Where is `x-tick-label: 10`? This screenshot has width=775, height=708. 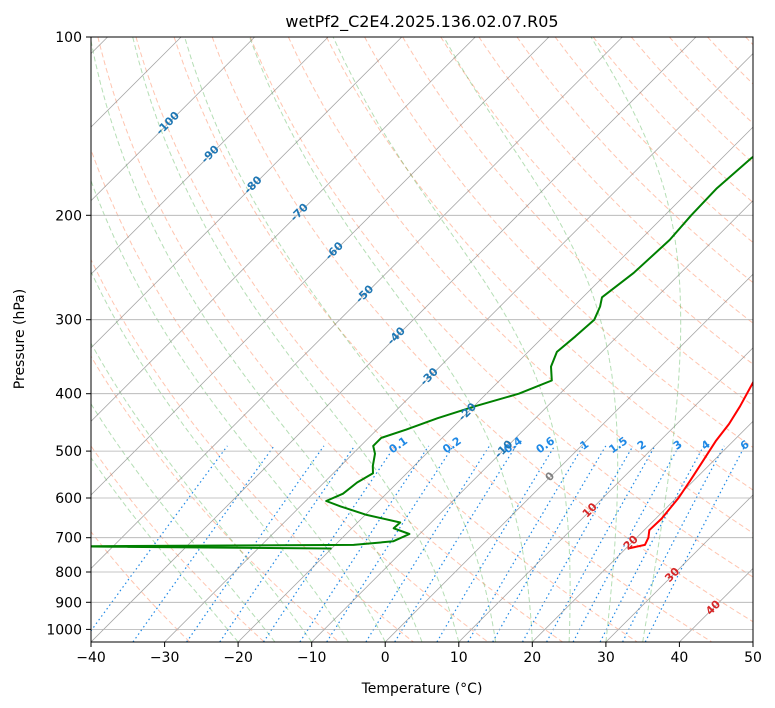
x-tick-label: 10 is located at coordinates (459, 658).